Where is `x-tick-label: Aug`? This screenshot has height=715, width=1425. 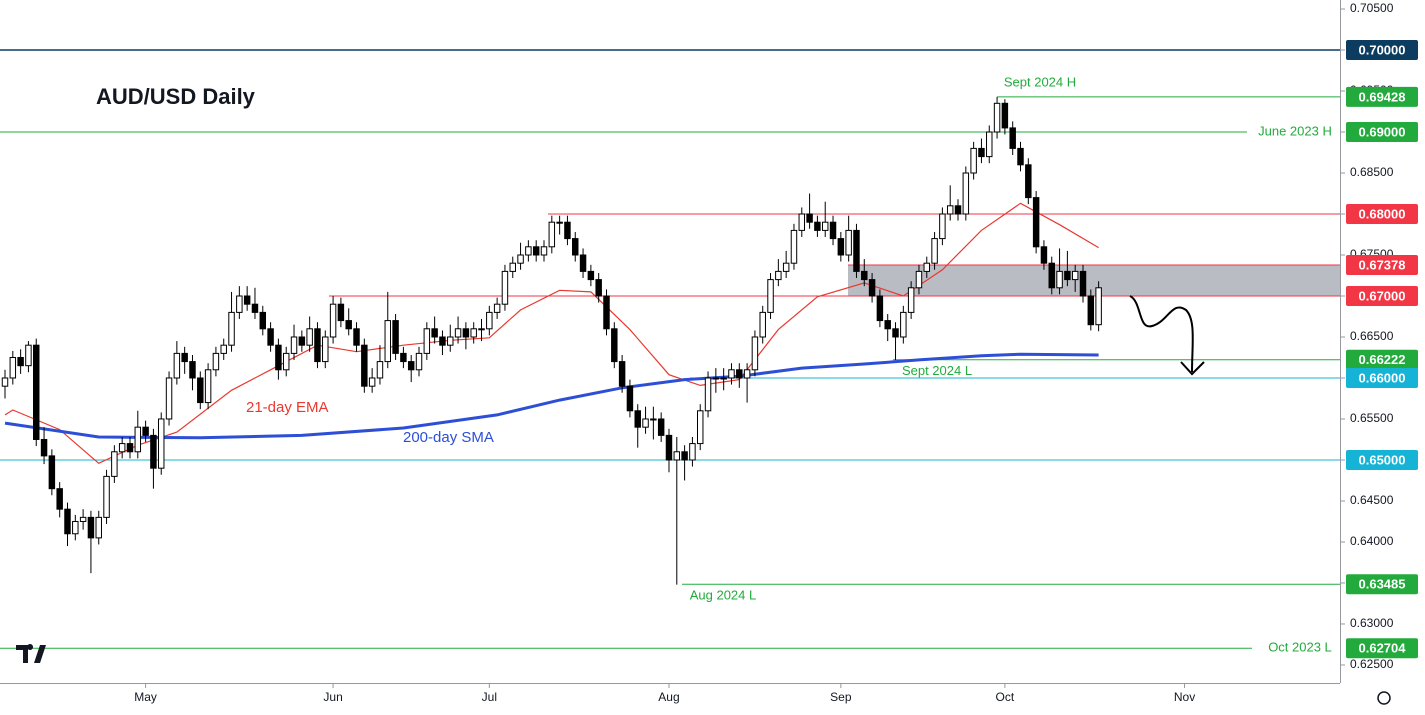
x-tick-label: Aug is located at coordinates (668, 697).